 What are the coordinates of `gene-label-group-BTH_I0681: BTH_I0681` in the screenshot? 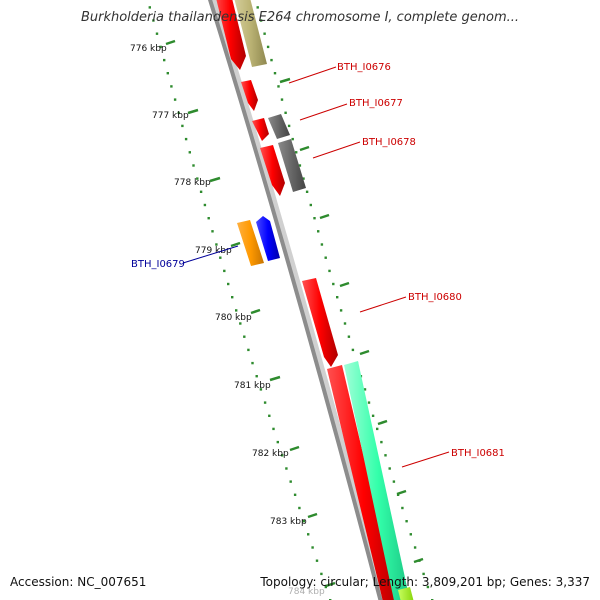 It's located at (453, 458).